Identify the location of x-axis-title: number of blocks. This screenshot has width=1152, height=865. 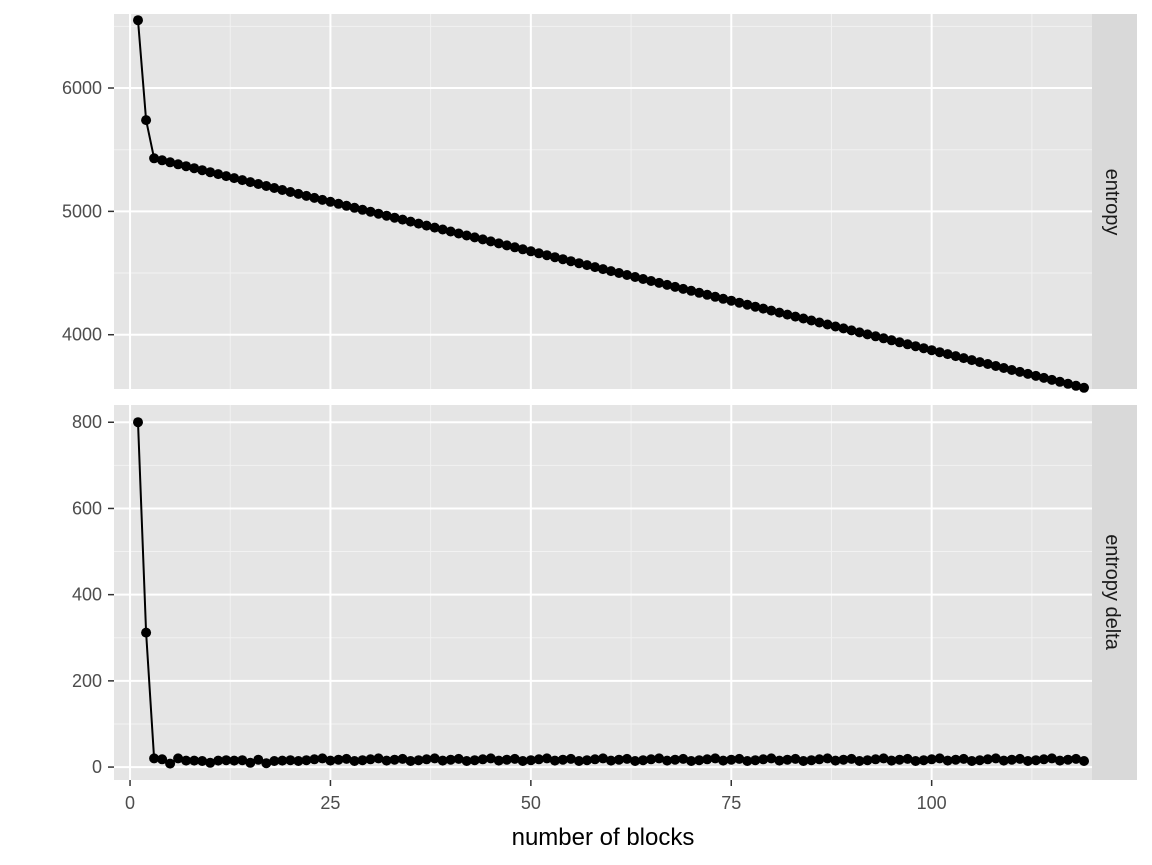
(603, 837).